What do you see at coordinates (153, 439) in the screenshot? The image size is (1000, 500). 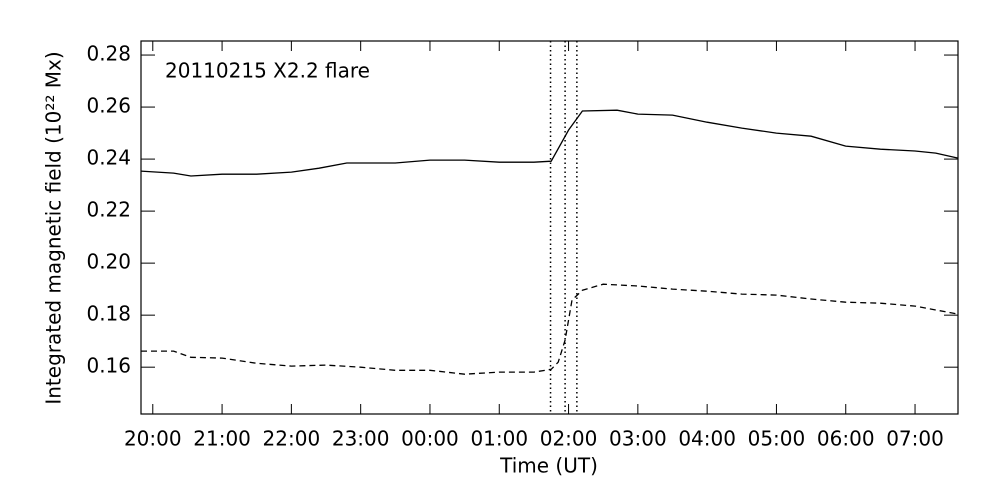 I see `x-tick-label: 20:00` at bounding box center [153, 439].